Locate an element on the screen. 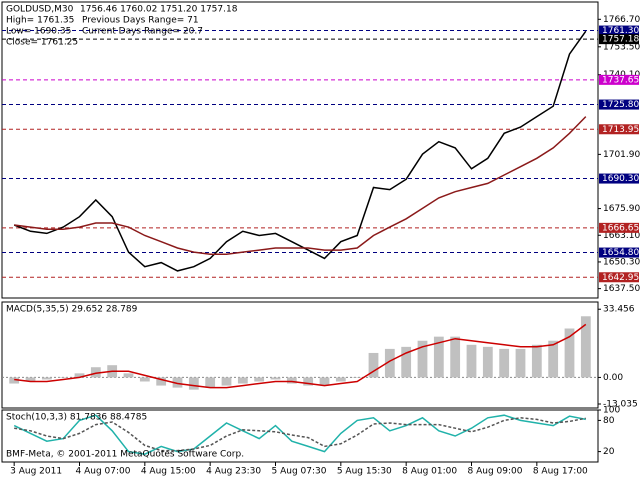  y-tick-label: 1701.90 is located at coordinates (621, 155).